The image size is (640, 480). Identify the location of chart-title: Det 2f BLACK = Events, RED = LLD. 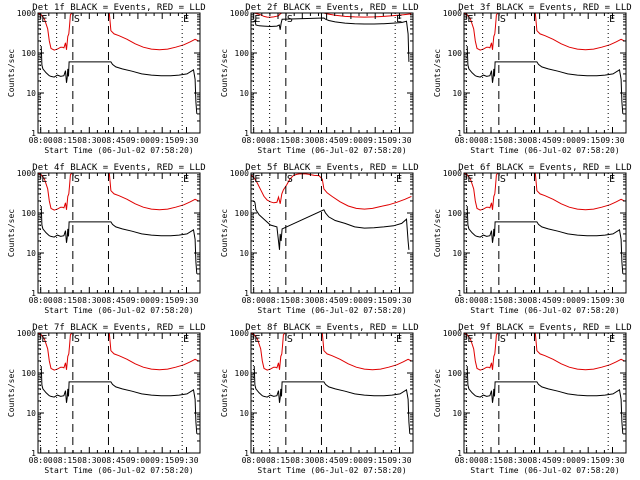
(331, 8).